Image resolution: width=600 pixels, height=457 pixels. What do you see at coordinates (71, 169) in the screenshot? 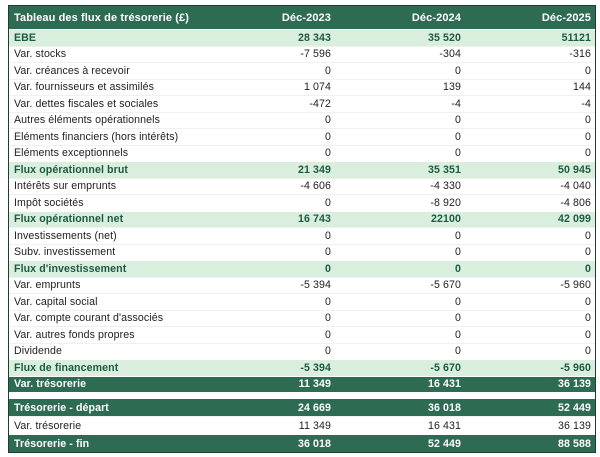
I see `row-label: Flux opérationnel brut` at bounding box center [71, 169].